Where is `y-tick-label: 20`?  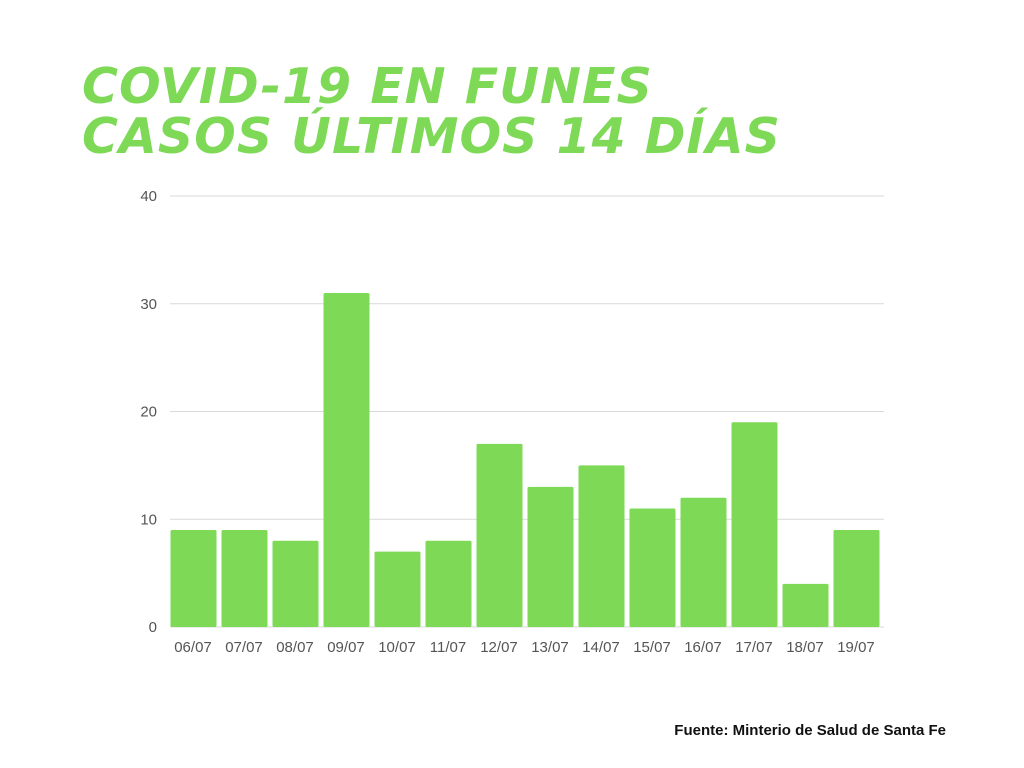
y-tick-label: 20 is located at coordinates (148, 412).